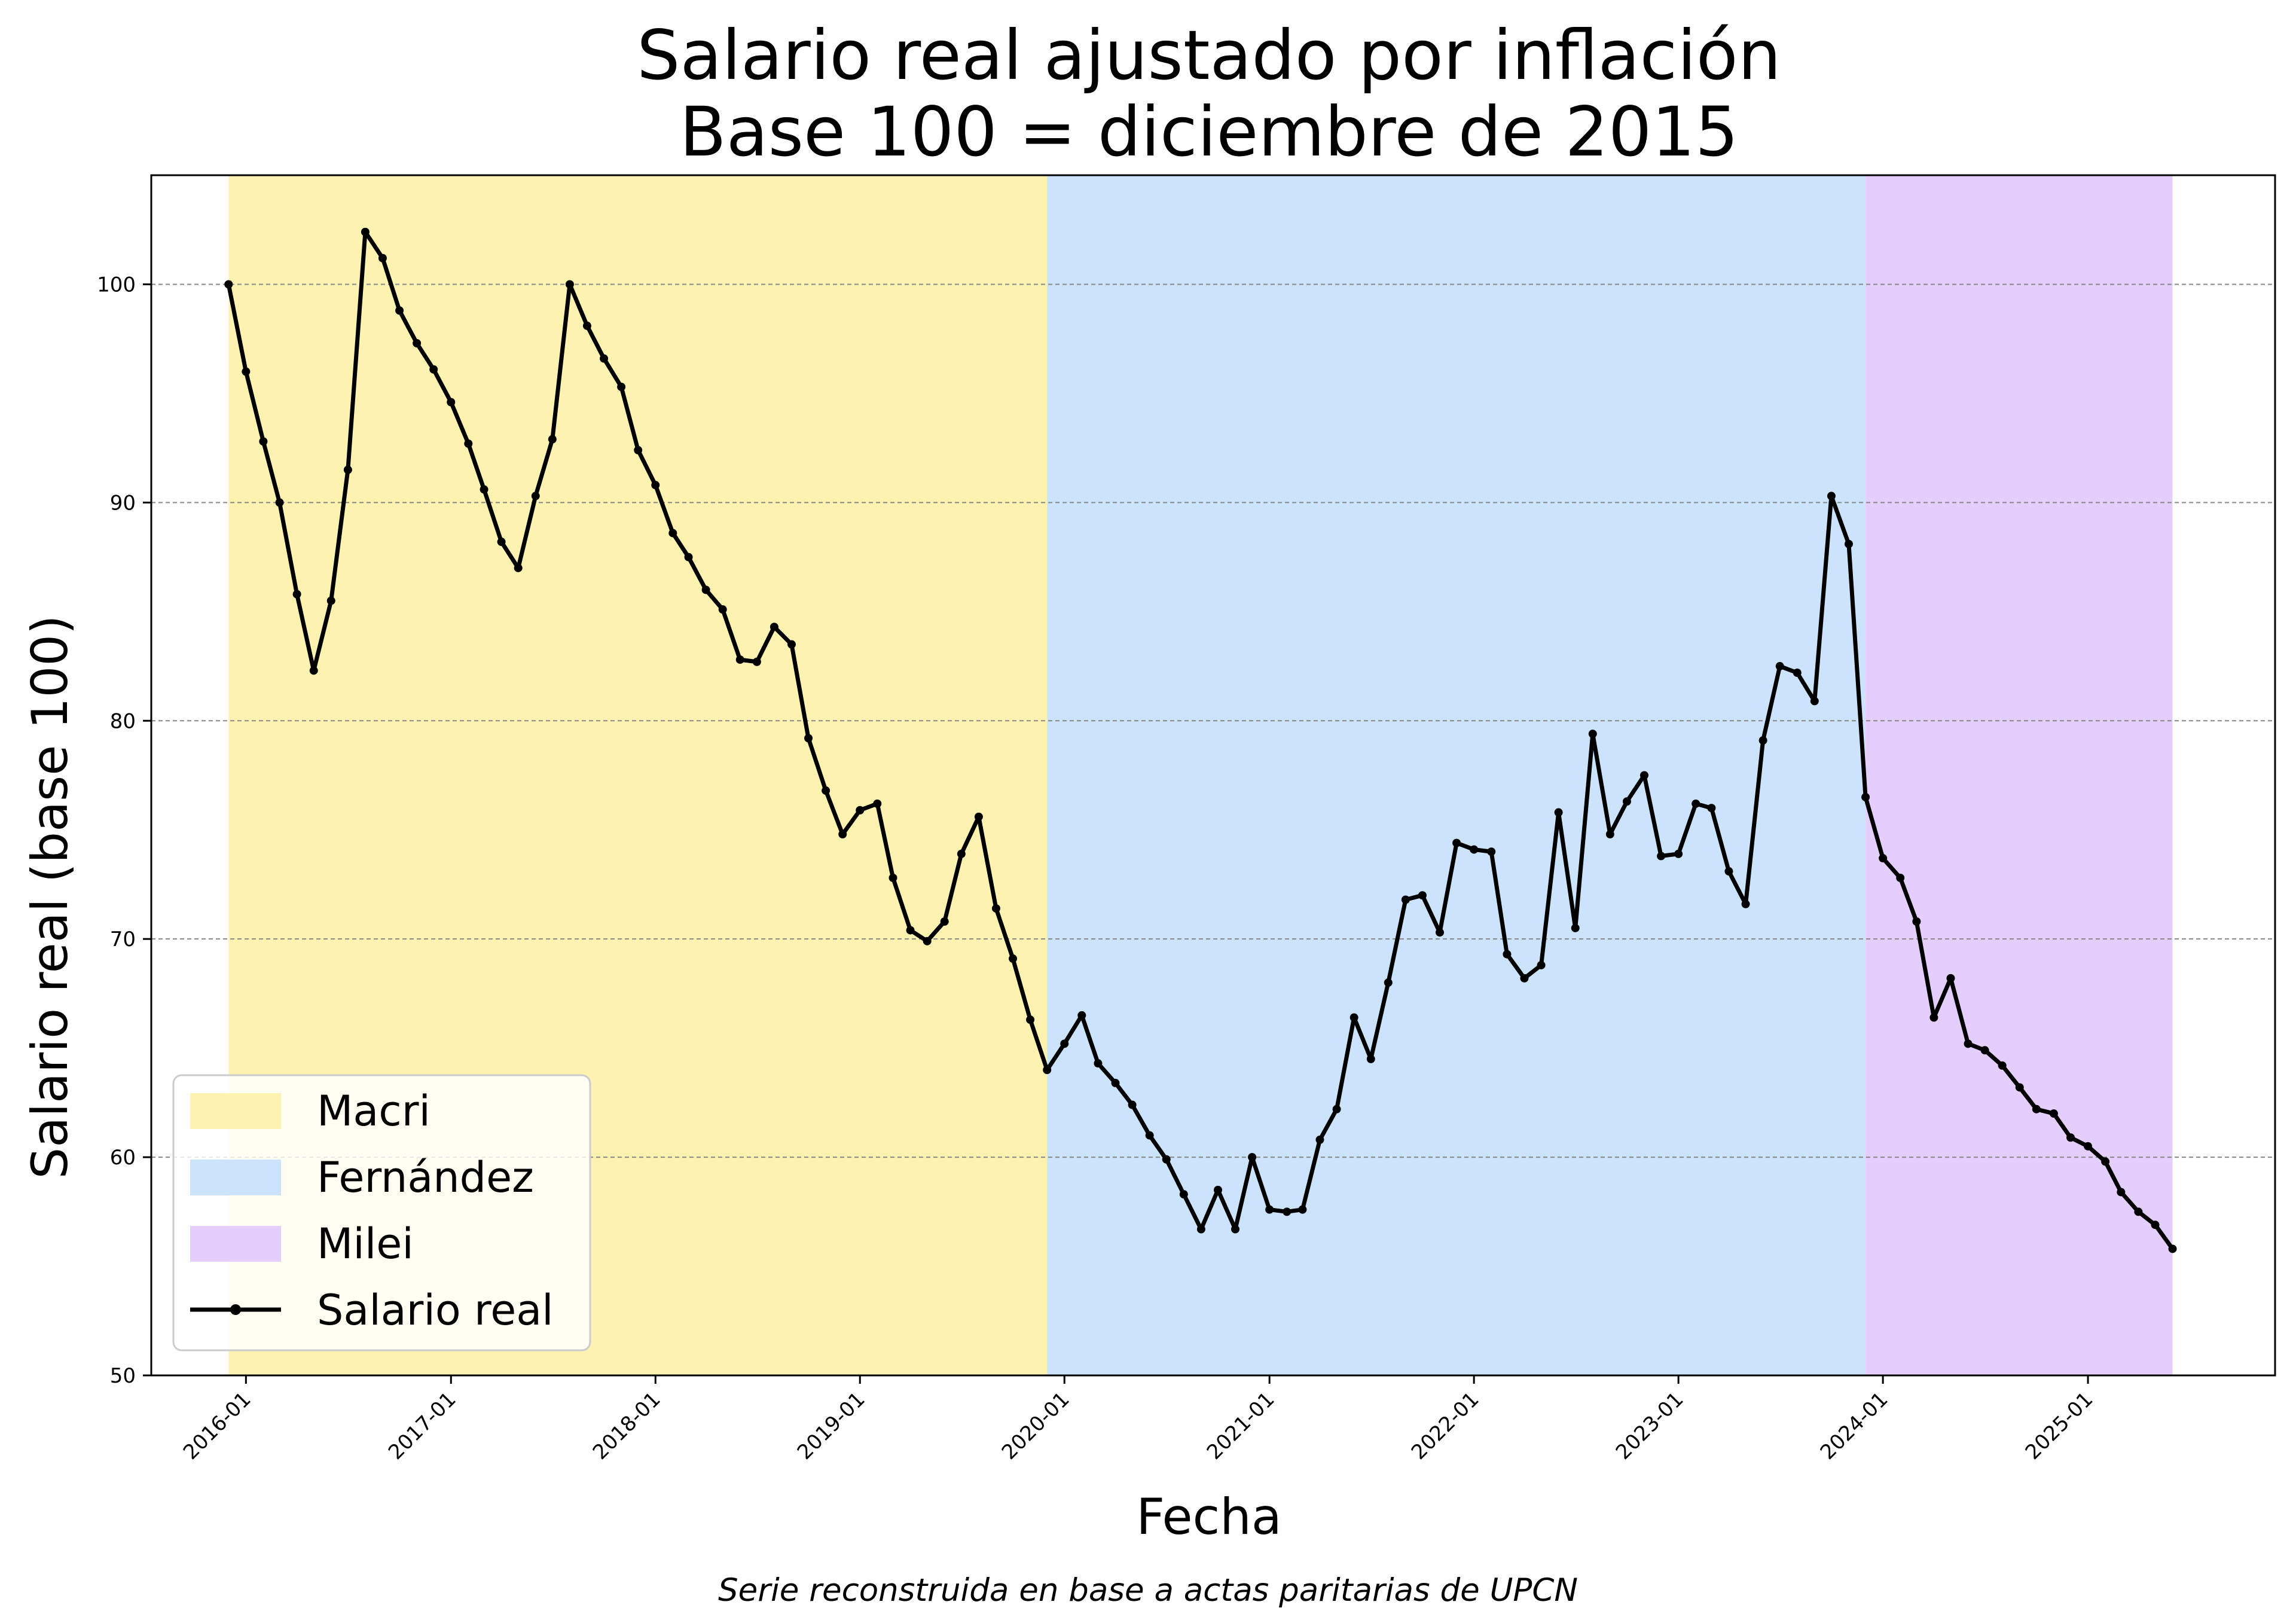  Describe the element at coordinates (1445, 1426) in the screenshot. I see `x-tick-label-2022-01: 2022-01` at that location.